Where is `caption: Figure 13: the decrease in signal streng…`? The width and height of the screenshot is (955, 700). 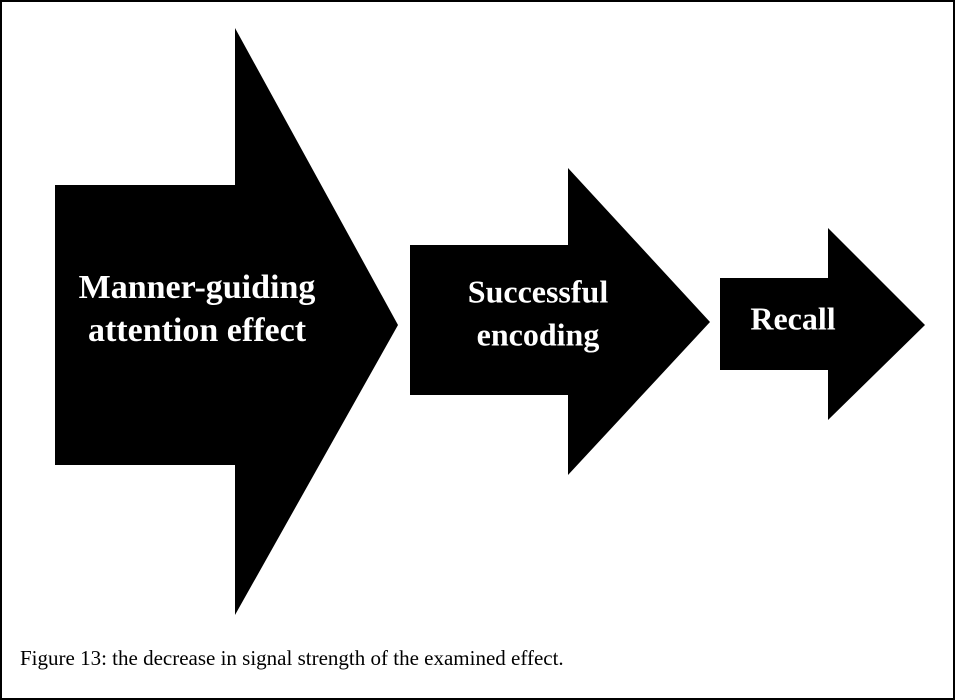 caption: Figure 13: the decrease in signal streng… is located at coordinates (292, 658).